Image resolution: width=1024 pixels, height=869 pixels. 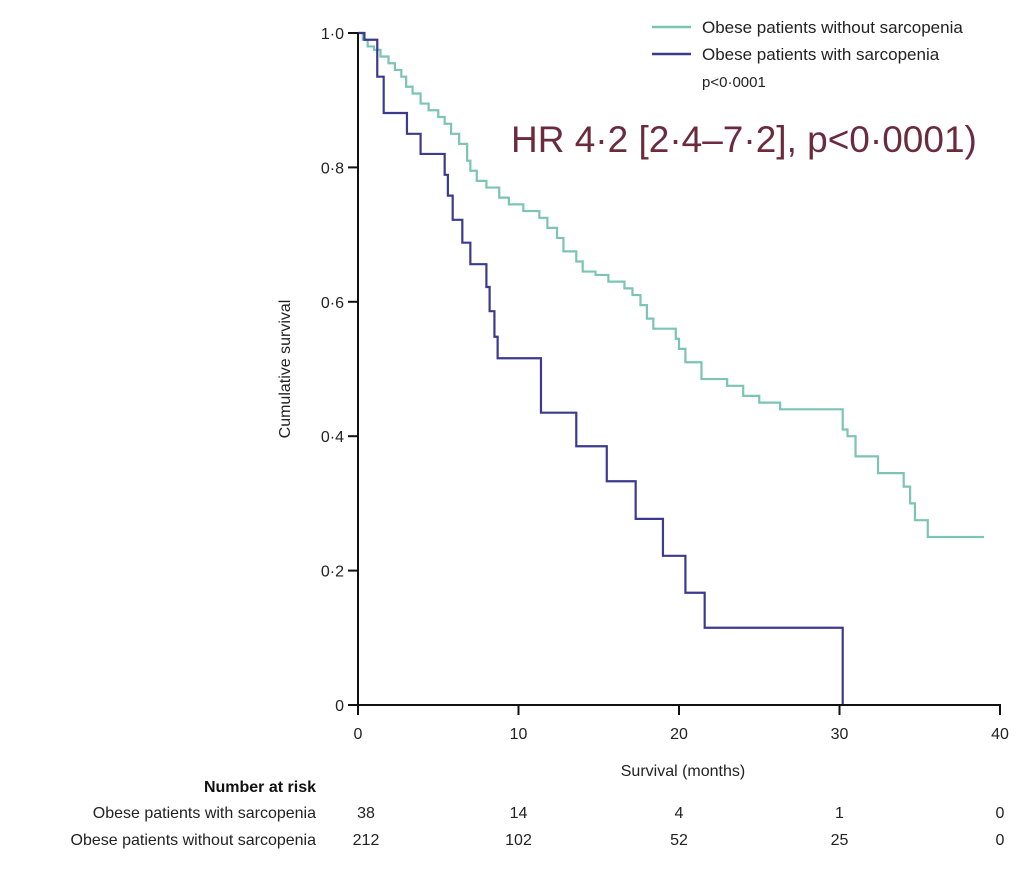 I want to click on y-tick-label: 1·0, so click(x=332, y=34).